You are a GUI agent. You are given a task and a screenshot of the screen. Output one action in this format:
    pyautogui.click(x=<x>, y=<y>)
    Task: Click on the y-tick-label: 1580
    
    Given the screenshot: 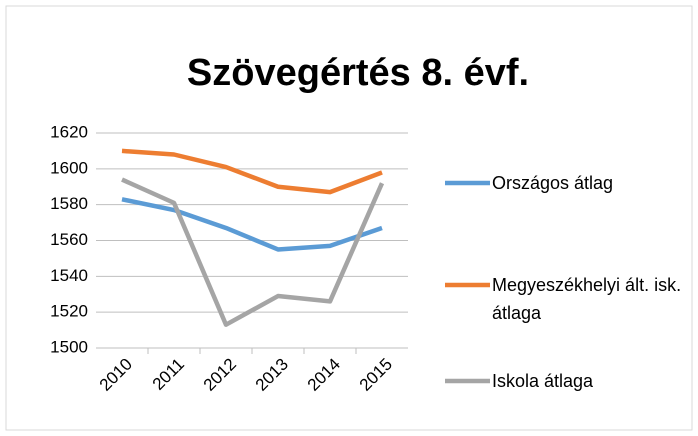 What is the action you would take?
    pyautogui.click(x=69, y=203)
    